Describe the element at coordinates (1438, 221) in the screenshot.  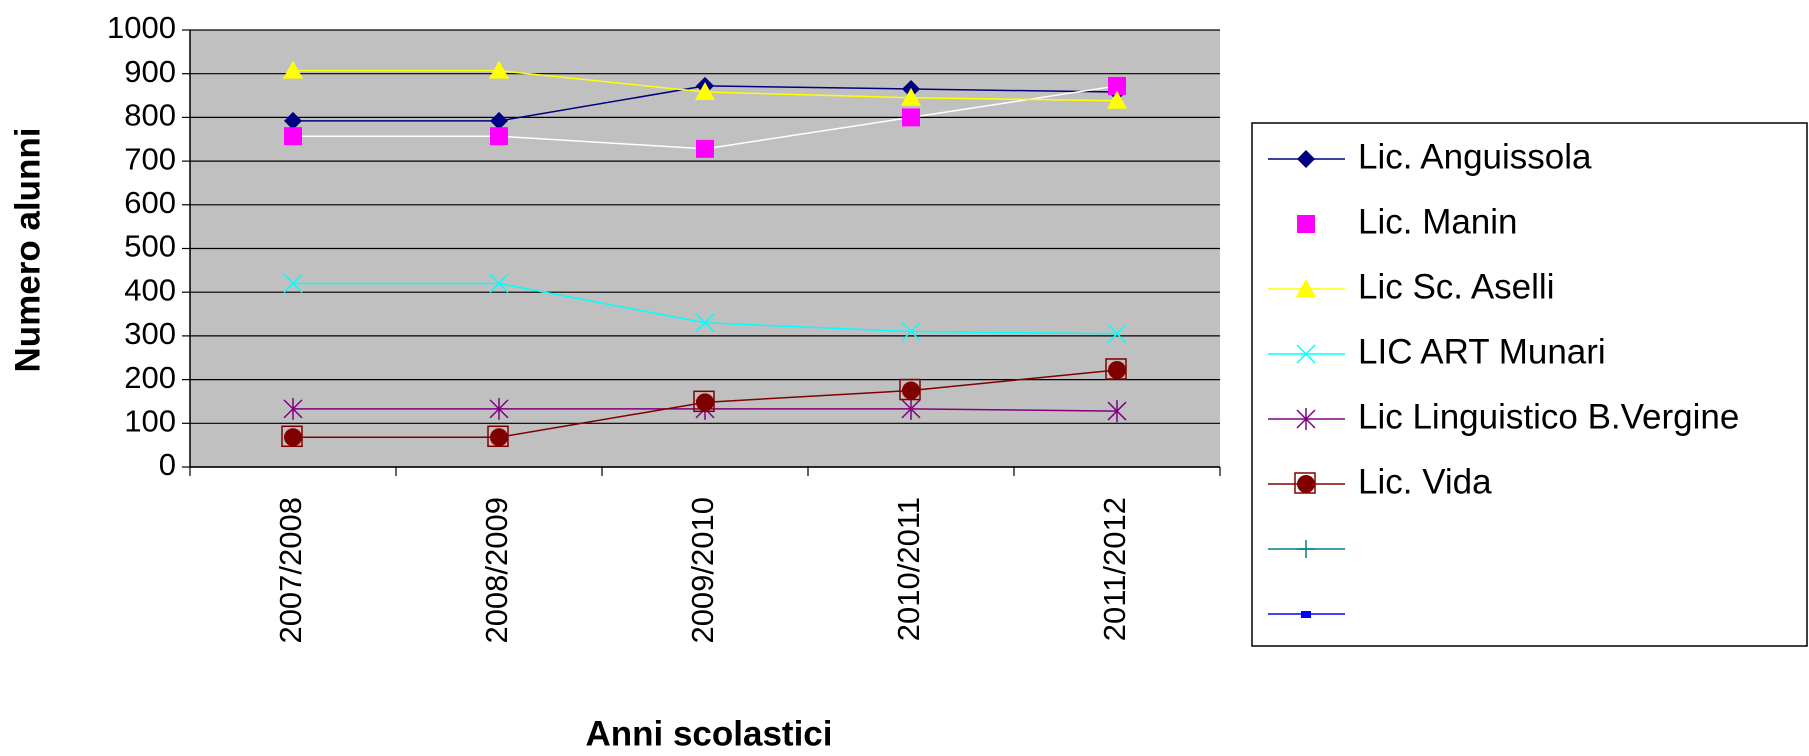
I see `legend-label: Lic. Manin` at that location.